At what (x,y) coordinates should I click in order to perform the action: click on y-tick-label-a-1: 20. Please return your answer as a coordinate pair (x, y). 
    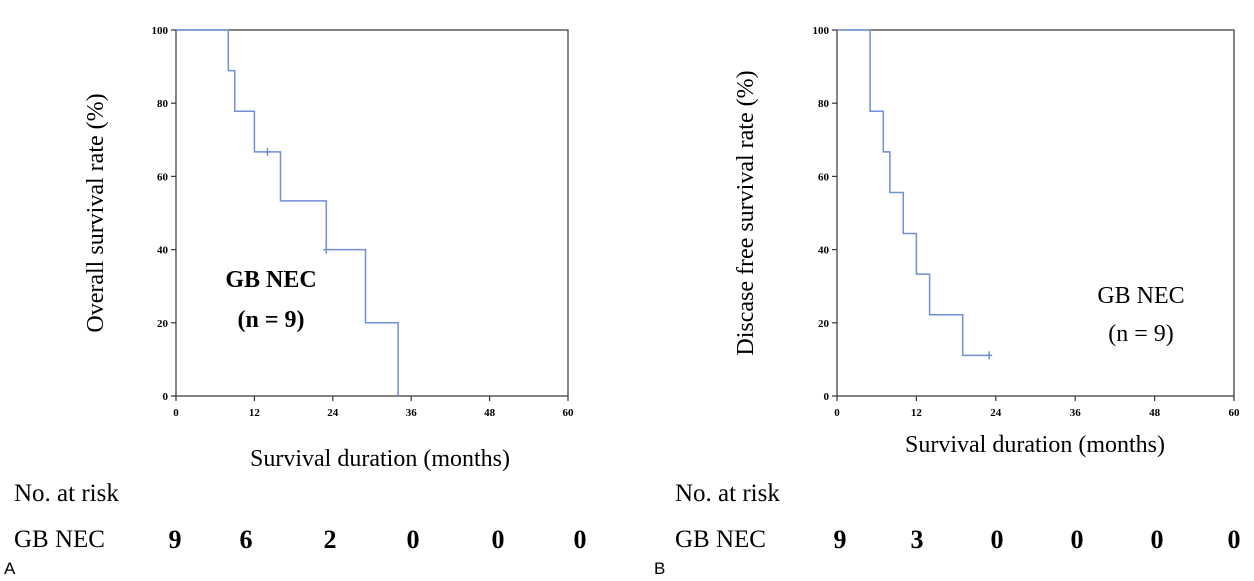
    Looking at the image, I should click on (163, 324).